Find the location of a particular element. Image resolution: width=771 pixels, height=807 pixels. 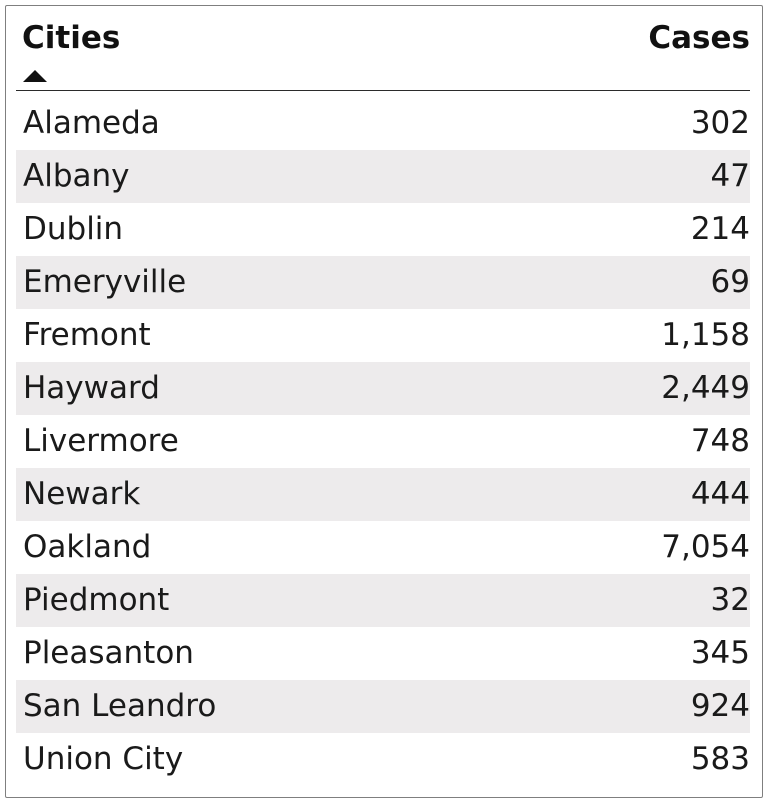

table-row: San Leandro 924 is located at coordinates (383, 706).